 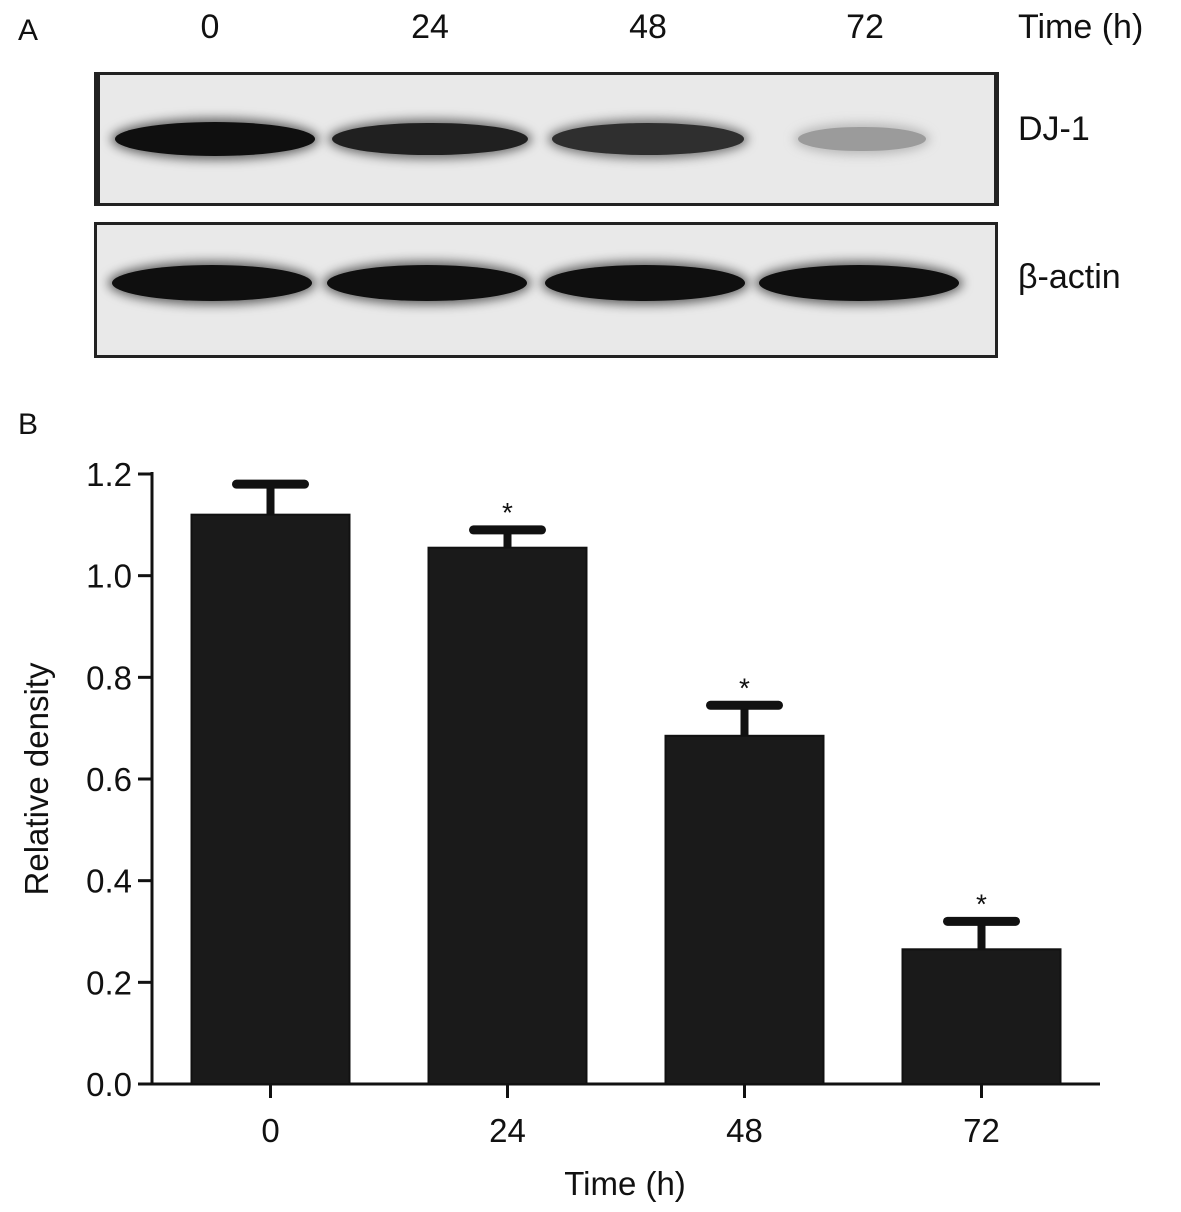 What do you see at coordinates (109, 881) in the screenshot?
I see `y-tick-label: 0.4` at bounding box center [109, 881].